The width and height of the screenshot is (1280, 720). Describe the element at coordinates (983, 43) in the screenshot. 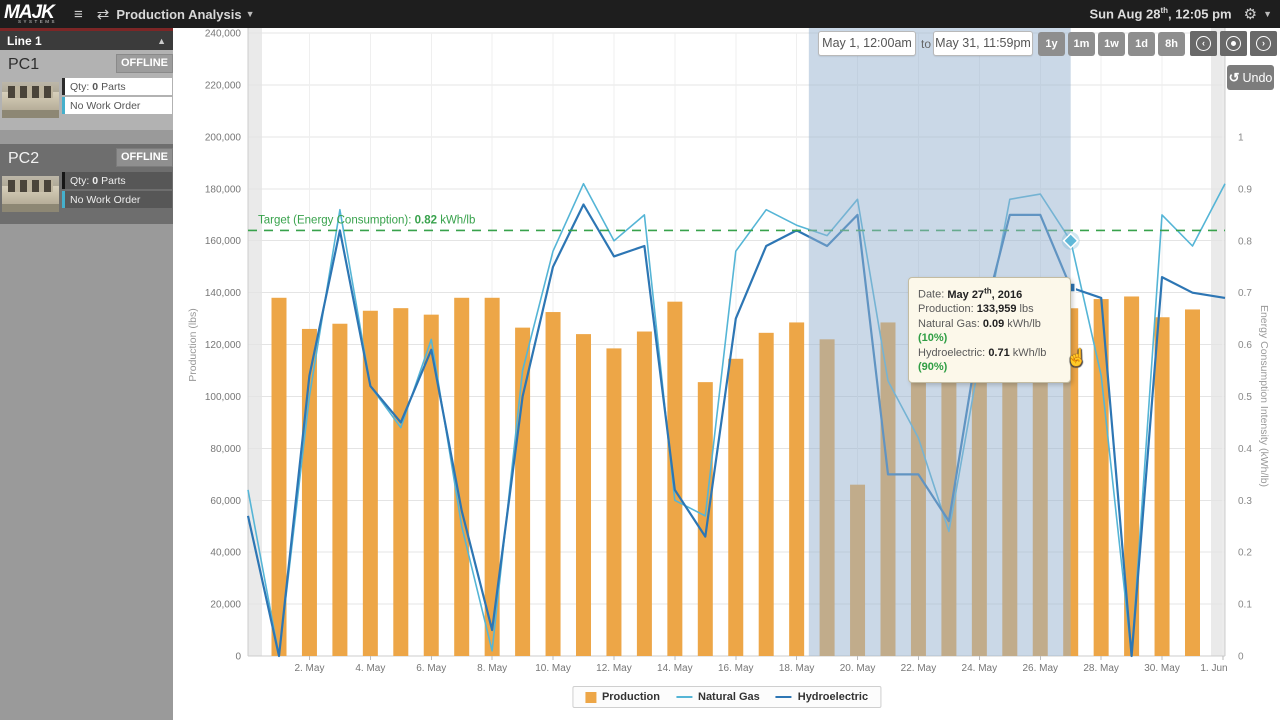

I see `range-end-input: May 31, 11:59pm` at that location.